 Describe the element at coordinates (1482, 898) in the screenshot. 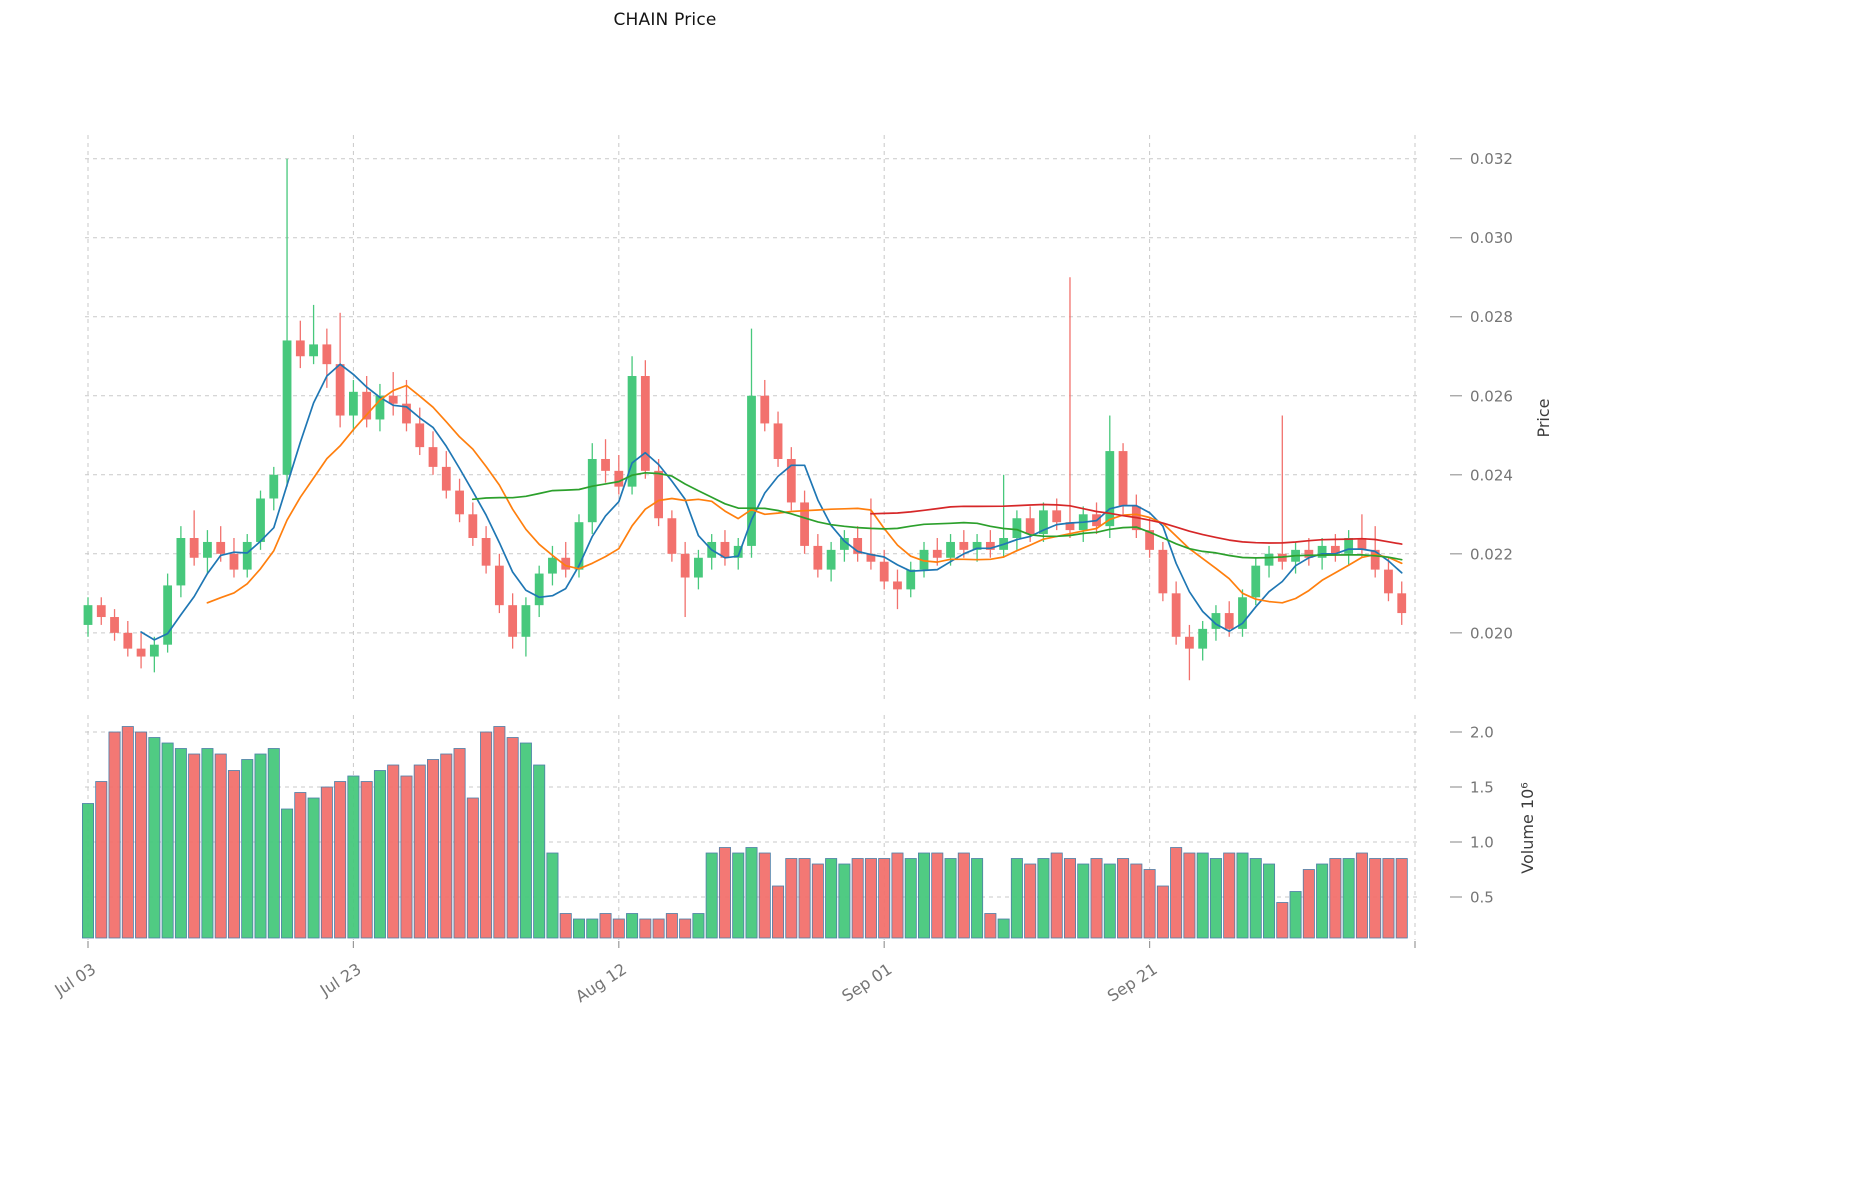

I see `svg-text: 0.5` at that location.